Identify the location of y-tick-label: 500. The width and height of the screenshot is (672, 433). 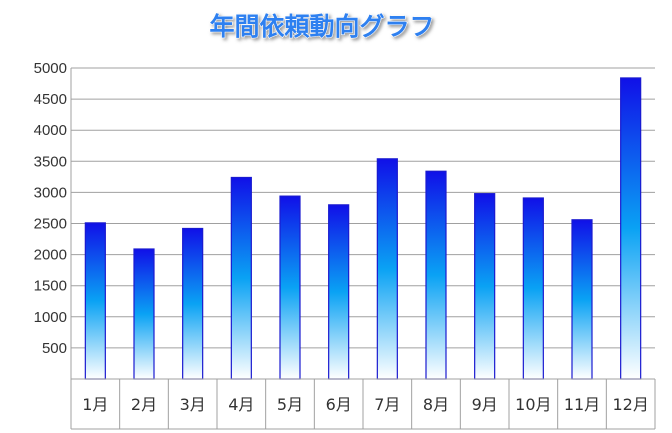
(54, 348).